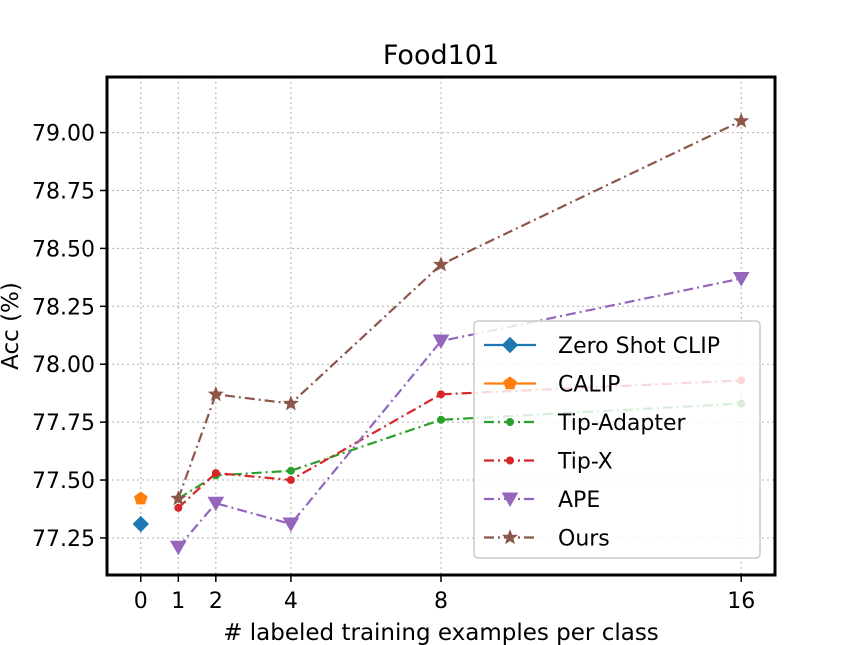 The image size is (860, 645). Describe the element at coordinates (510, 460) in the screenshot. I see `legend-marker-tip-x` at that location.